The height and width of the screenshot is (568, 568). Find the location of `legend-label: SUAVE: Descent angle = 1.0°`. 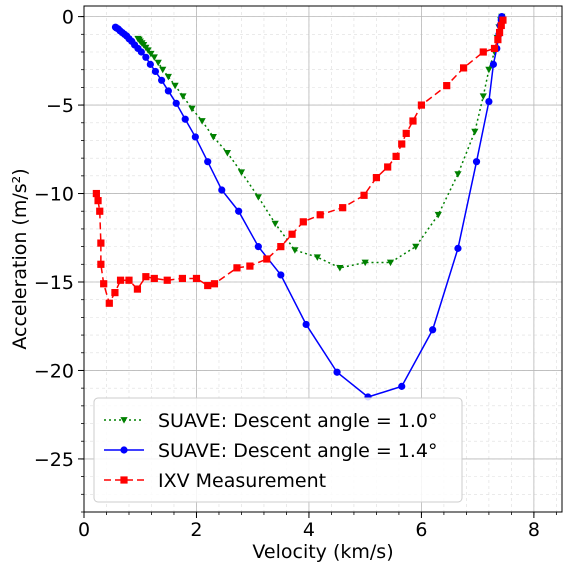

legend-label: SUAVE: Descent angle = 1.0° is located at coordinates (298, 421).